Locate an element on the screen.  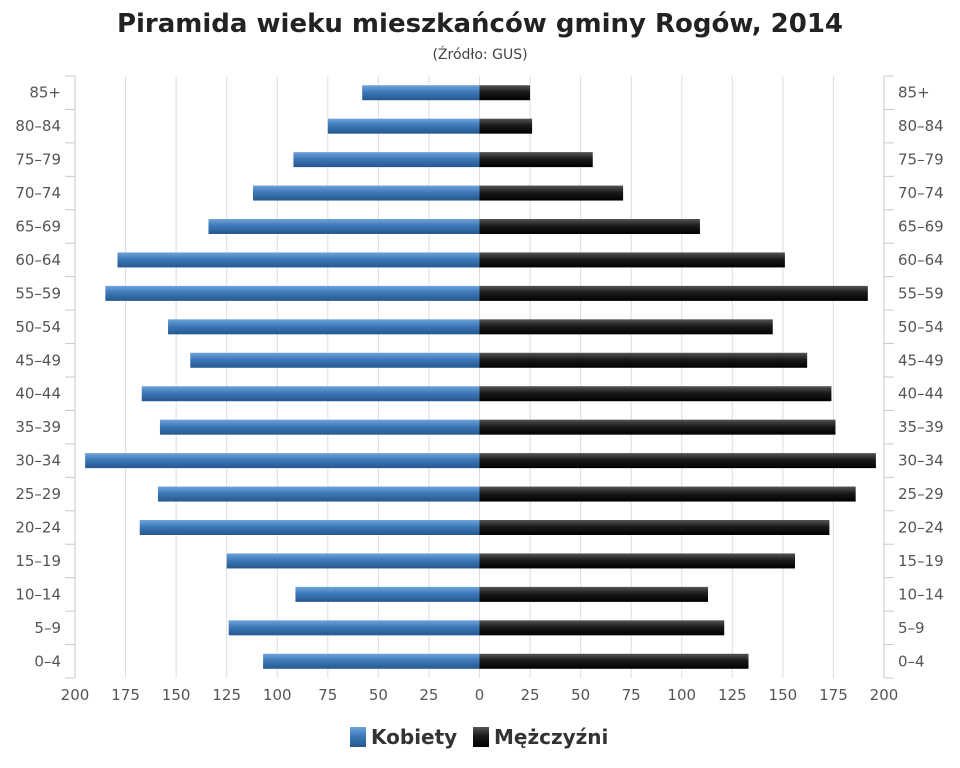
chart-subtitle: (Źródło: GUS) is located at coordinates (479, 54).